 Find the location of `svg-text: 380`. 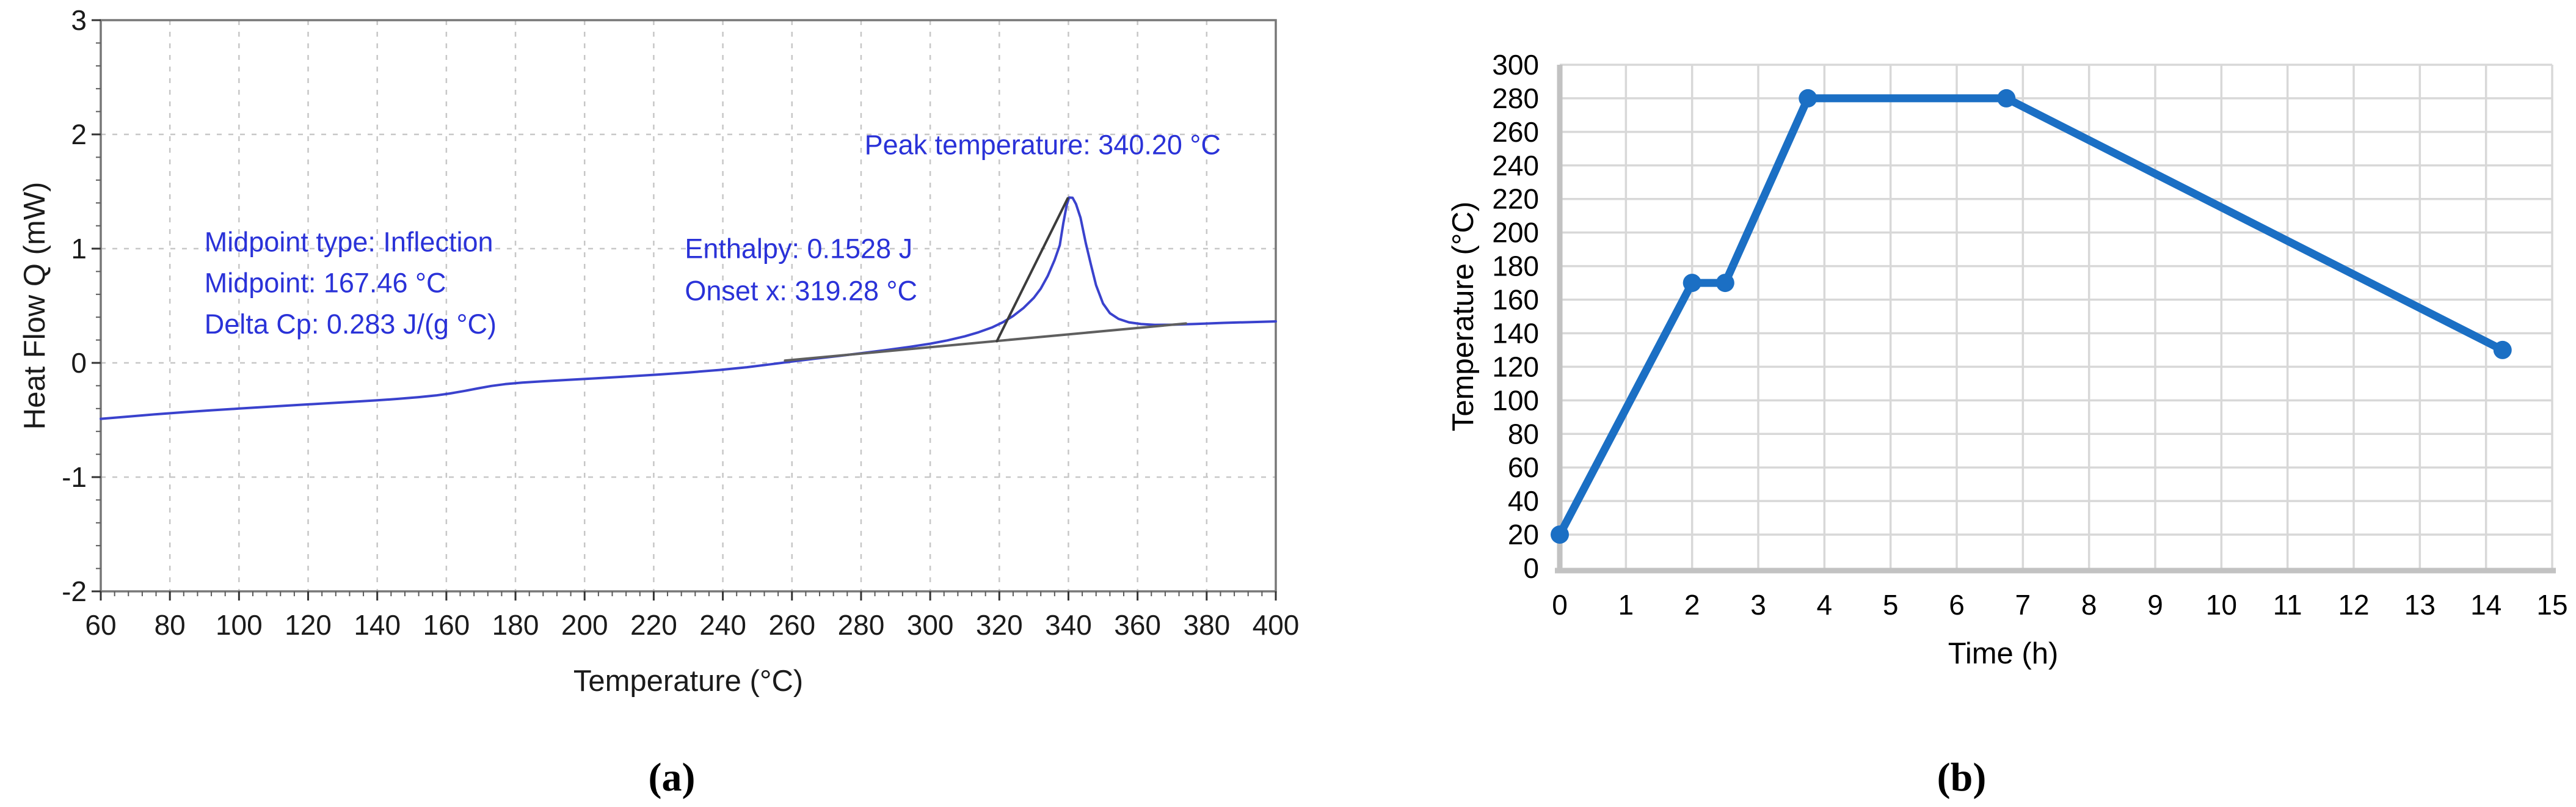

svg-text: 380 is located at coordinates (1206, 625).